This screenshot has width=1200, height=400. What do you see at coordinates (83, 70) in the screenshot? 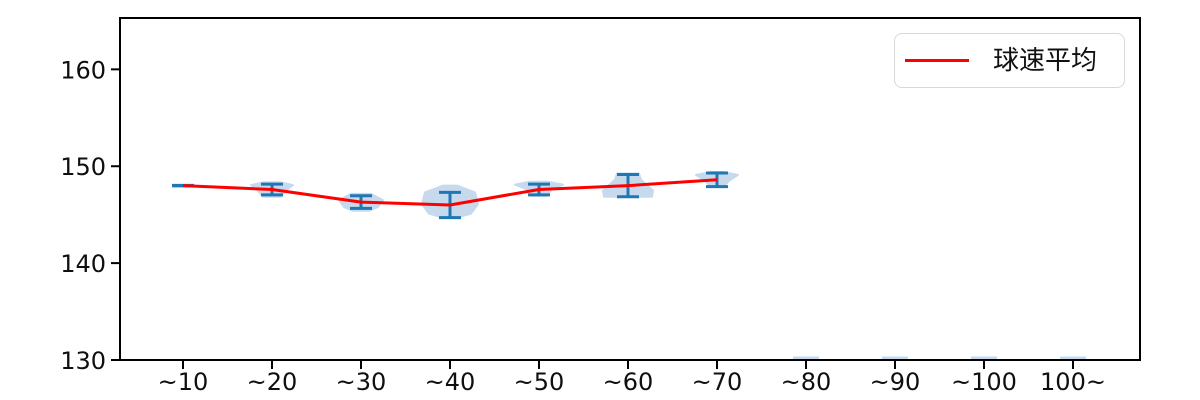
I see `y-tick-label: 160` at bounding box center [83, 70].